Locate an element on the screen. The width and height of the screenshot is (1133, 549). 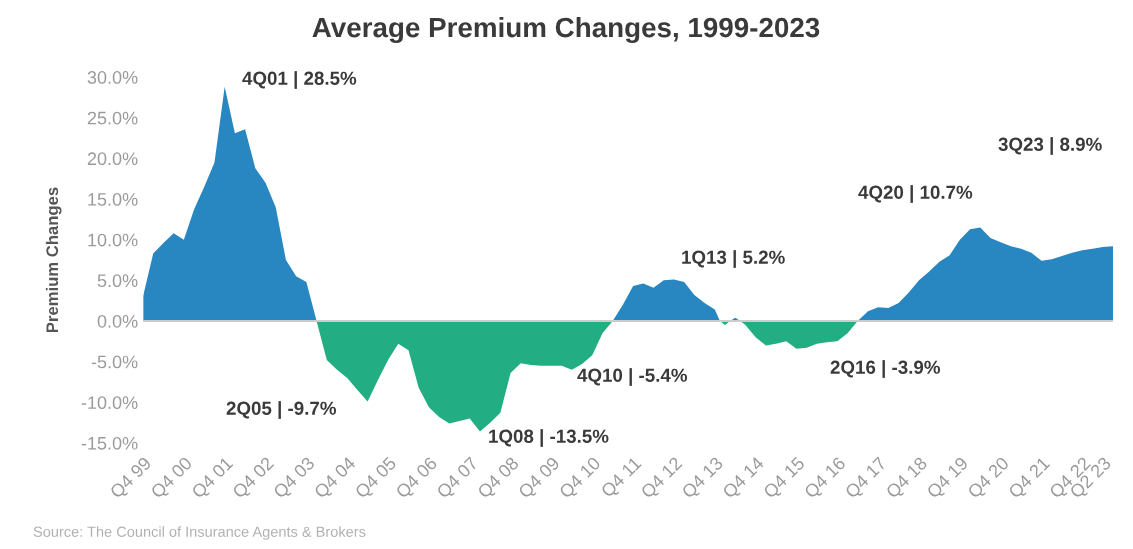
annotation: 4Q10 | -5.4% is located at coordinates (632, 377).